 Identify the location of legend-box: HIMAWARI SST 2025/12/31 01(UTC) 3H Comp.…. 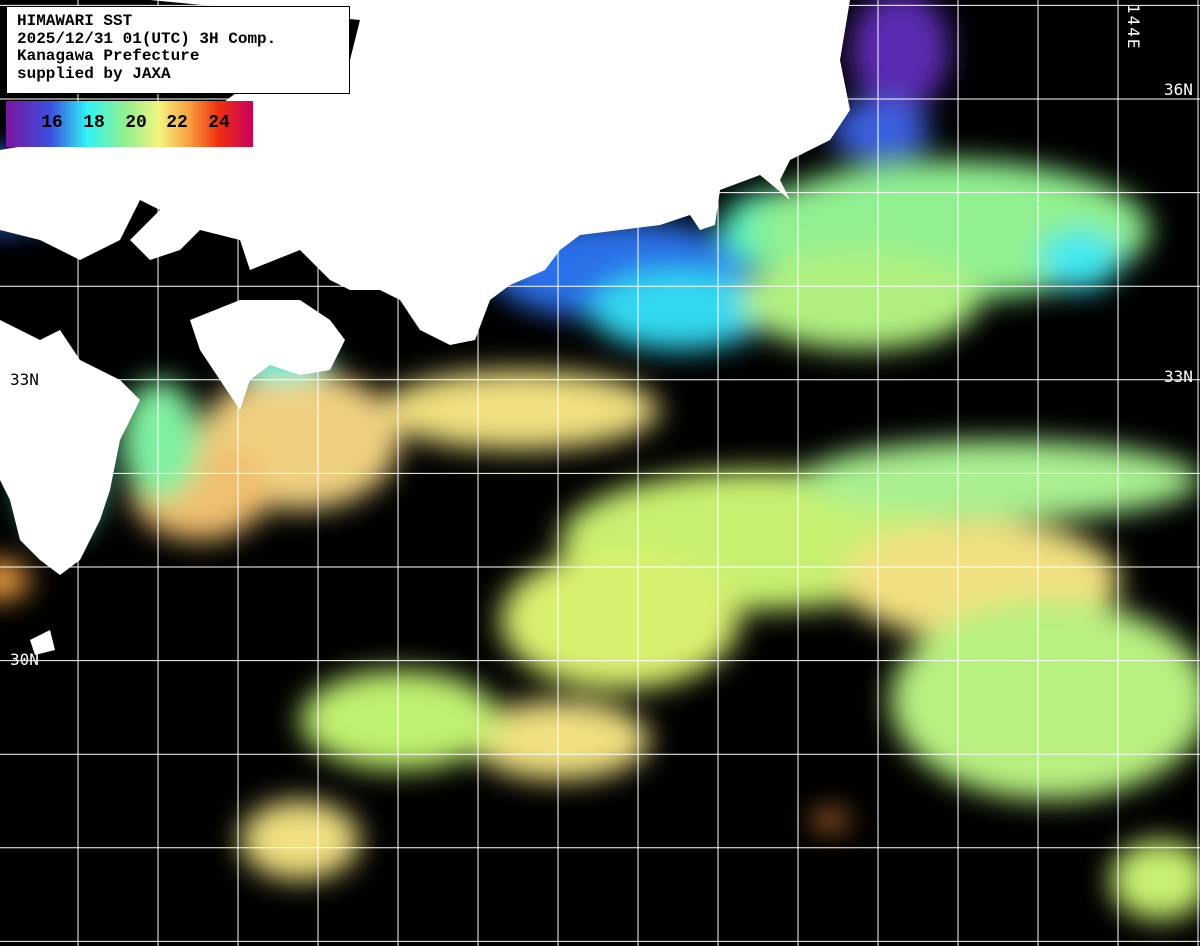
(178, 50).